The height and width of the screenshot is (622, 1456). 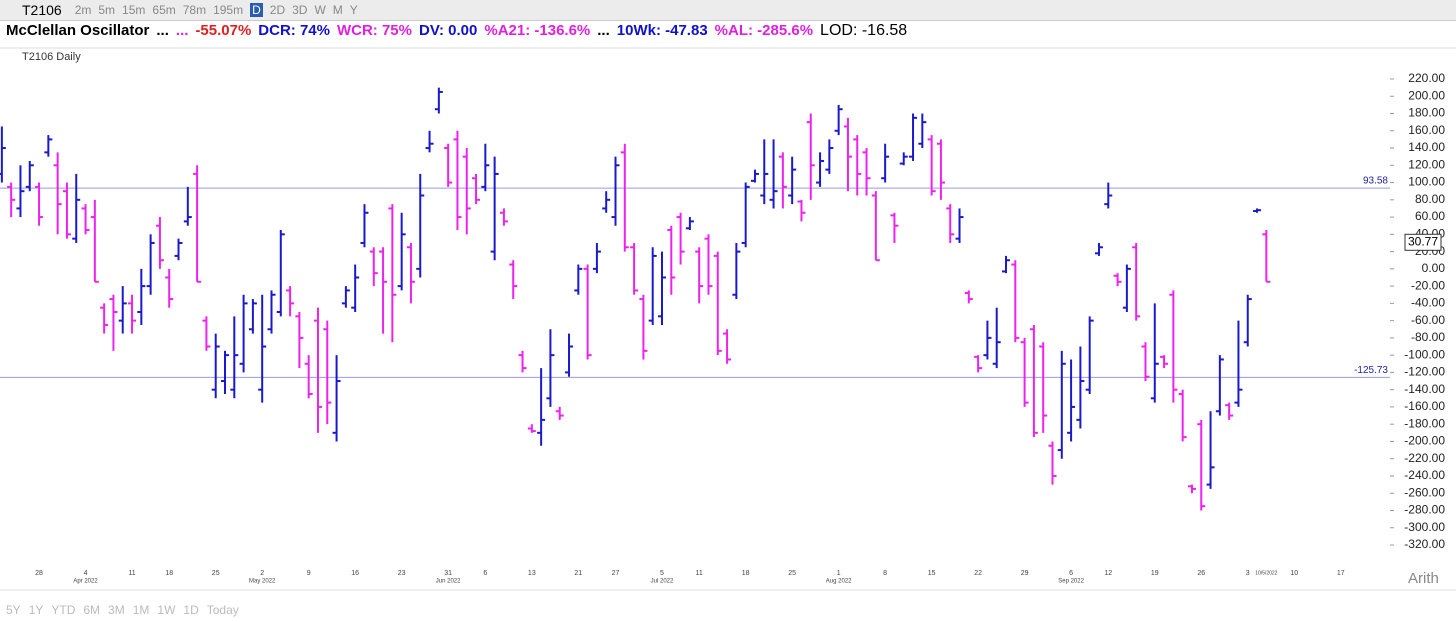 I want to click on timeframe-button: 78m, so click(x=194, y=10).